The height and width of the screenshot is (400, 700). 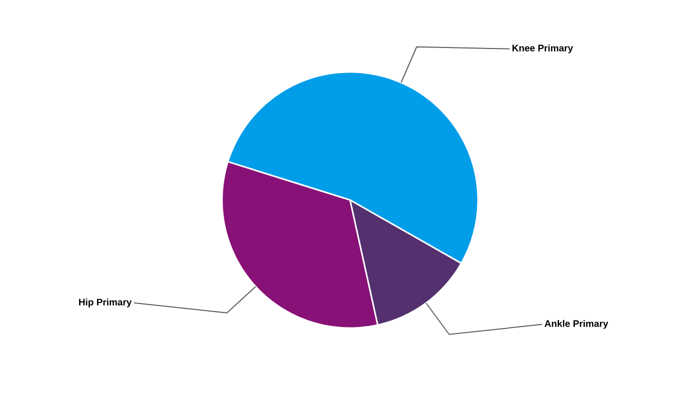 What do you see at coordinates (576, 324) in the screenshot?
I see `slice-label: Ankle Primary` at bounding box center [576, 324].